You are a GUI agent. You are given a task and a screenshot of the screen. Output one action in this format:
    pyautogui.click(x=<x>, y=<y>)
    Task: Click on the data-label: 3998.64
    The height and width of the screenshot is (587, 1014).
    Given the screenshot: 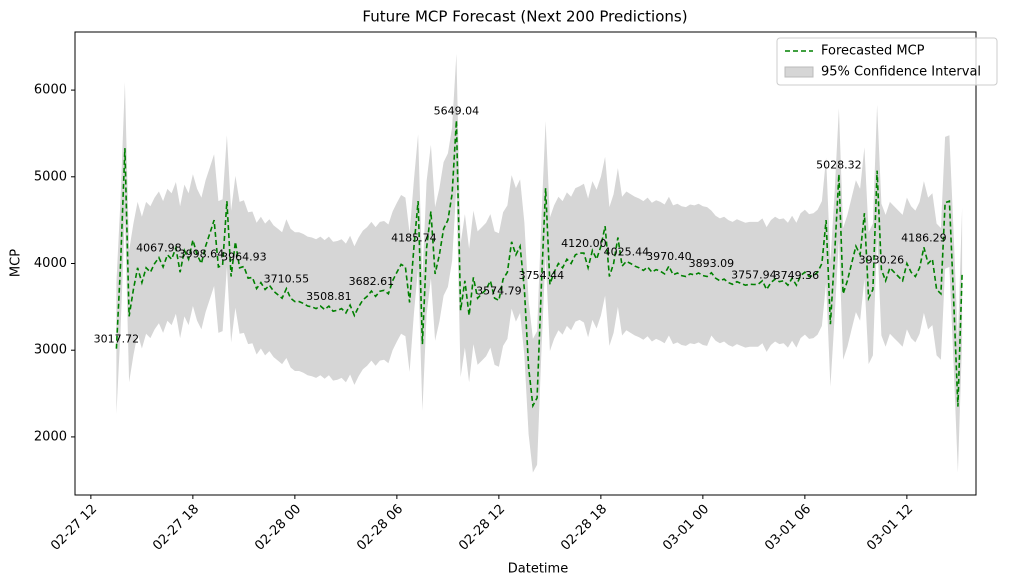 What is the action you would take?
    pyautogui.click(x=202, y=254)
    